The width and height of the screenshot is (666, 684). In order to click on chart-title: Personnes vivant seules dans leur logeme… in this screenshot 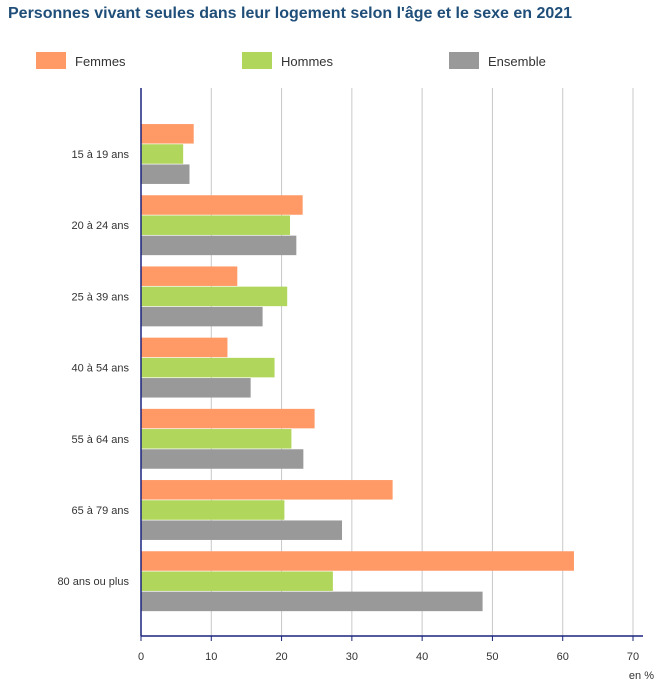, I will do `click(290, 13)`.